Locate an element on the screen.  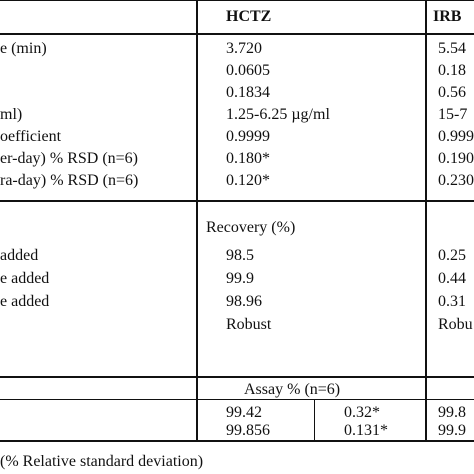
row-irb-value: 15-7 is located at coordinates (453, 114).